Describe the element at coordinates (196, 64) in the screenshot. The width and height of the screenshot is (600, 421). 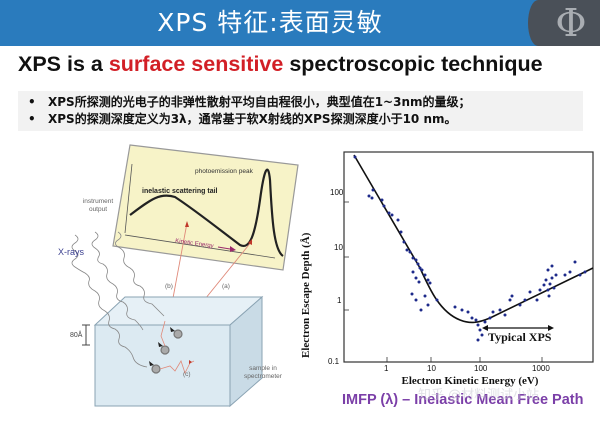
I see `subtitle-highlight: surface sensitive` at that location.